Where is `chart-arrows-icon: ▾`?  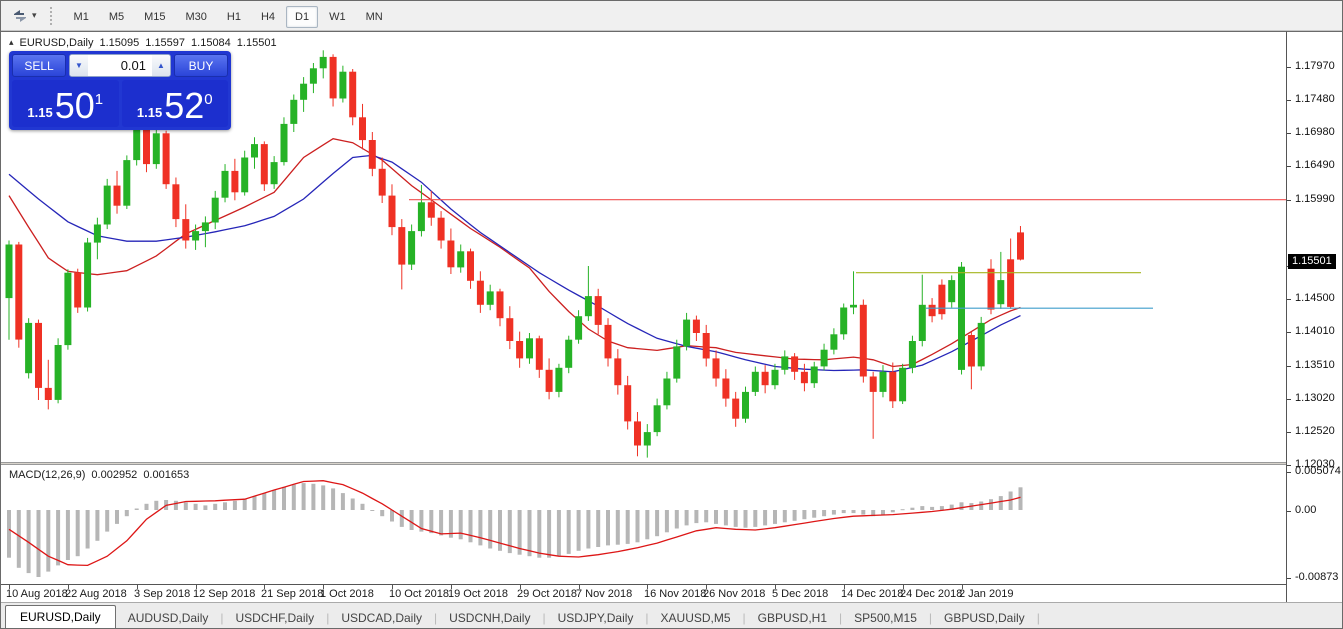 chart-arrows-icon: ▾ is located at coordinates (24, 16).